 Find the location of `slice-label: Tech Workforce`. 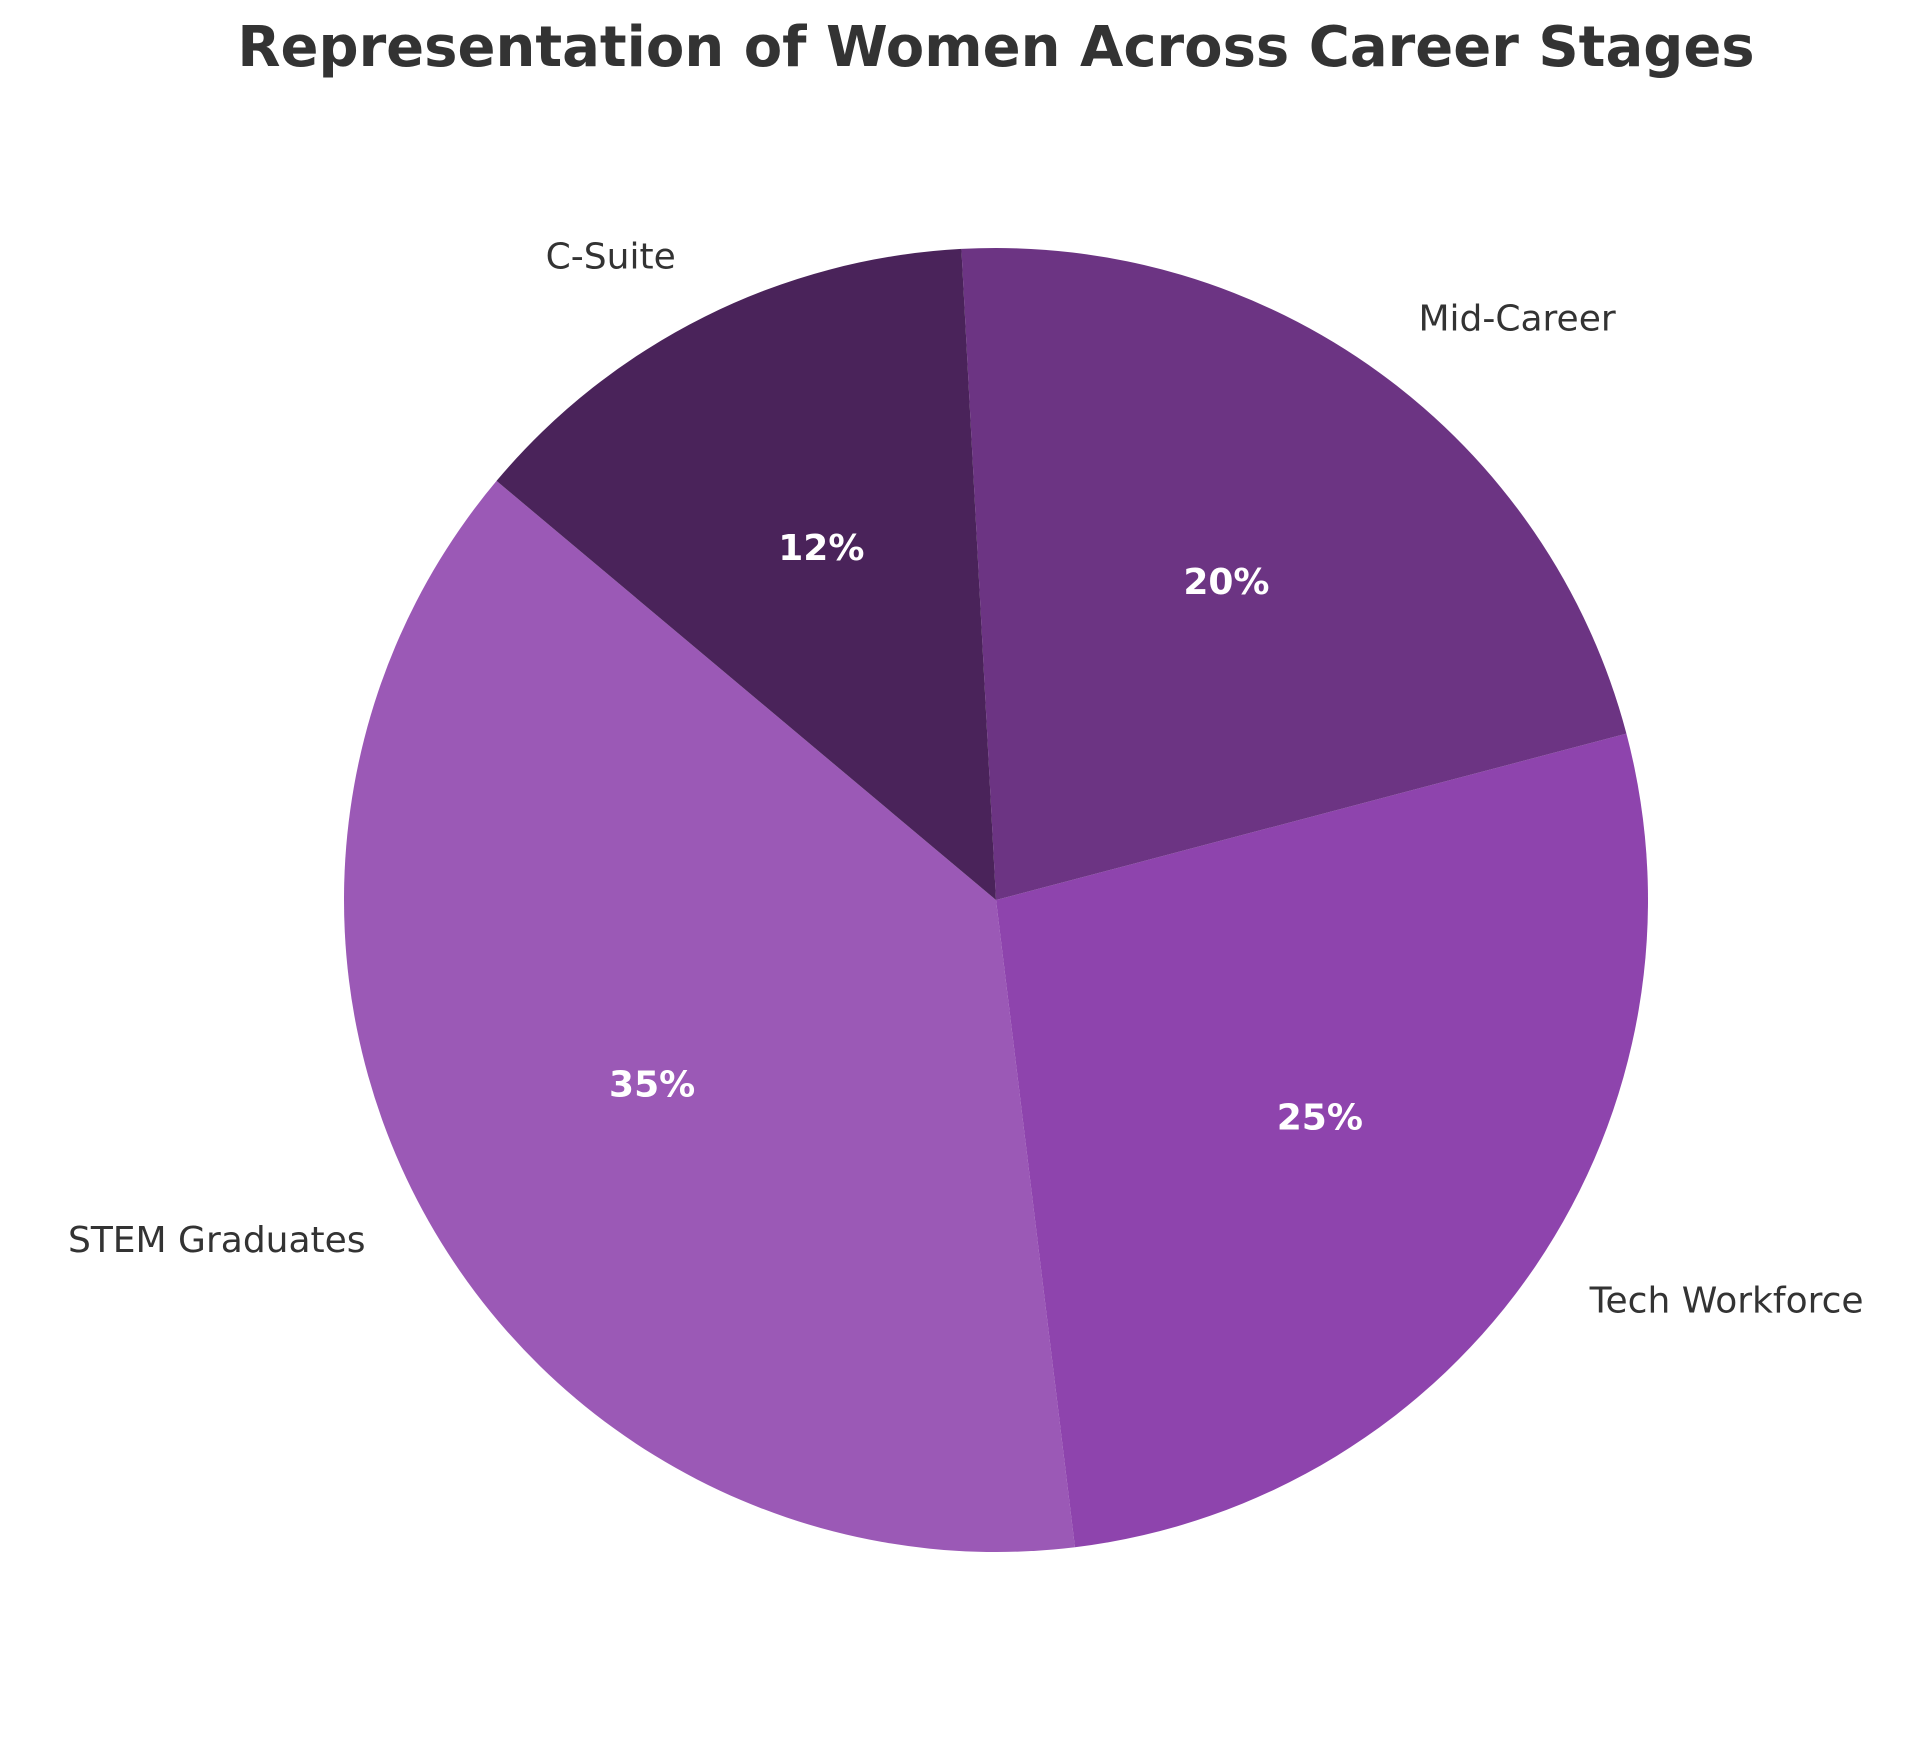

slice-label: Tech Workforce is located at coordinates (1726, 1300).